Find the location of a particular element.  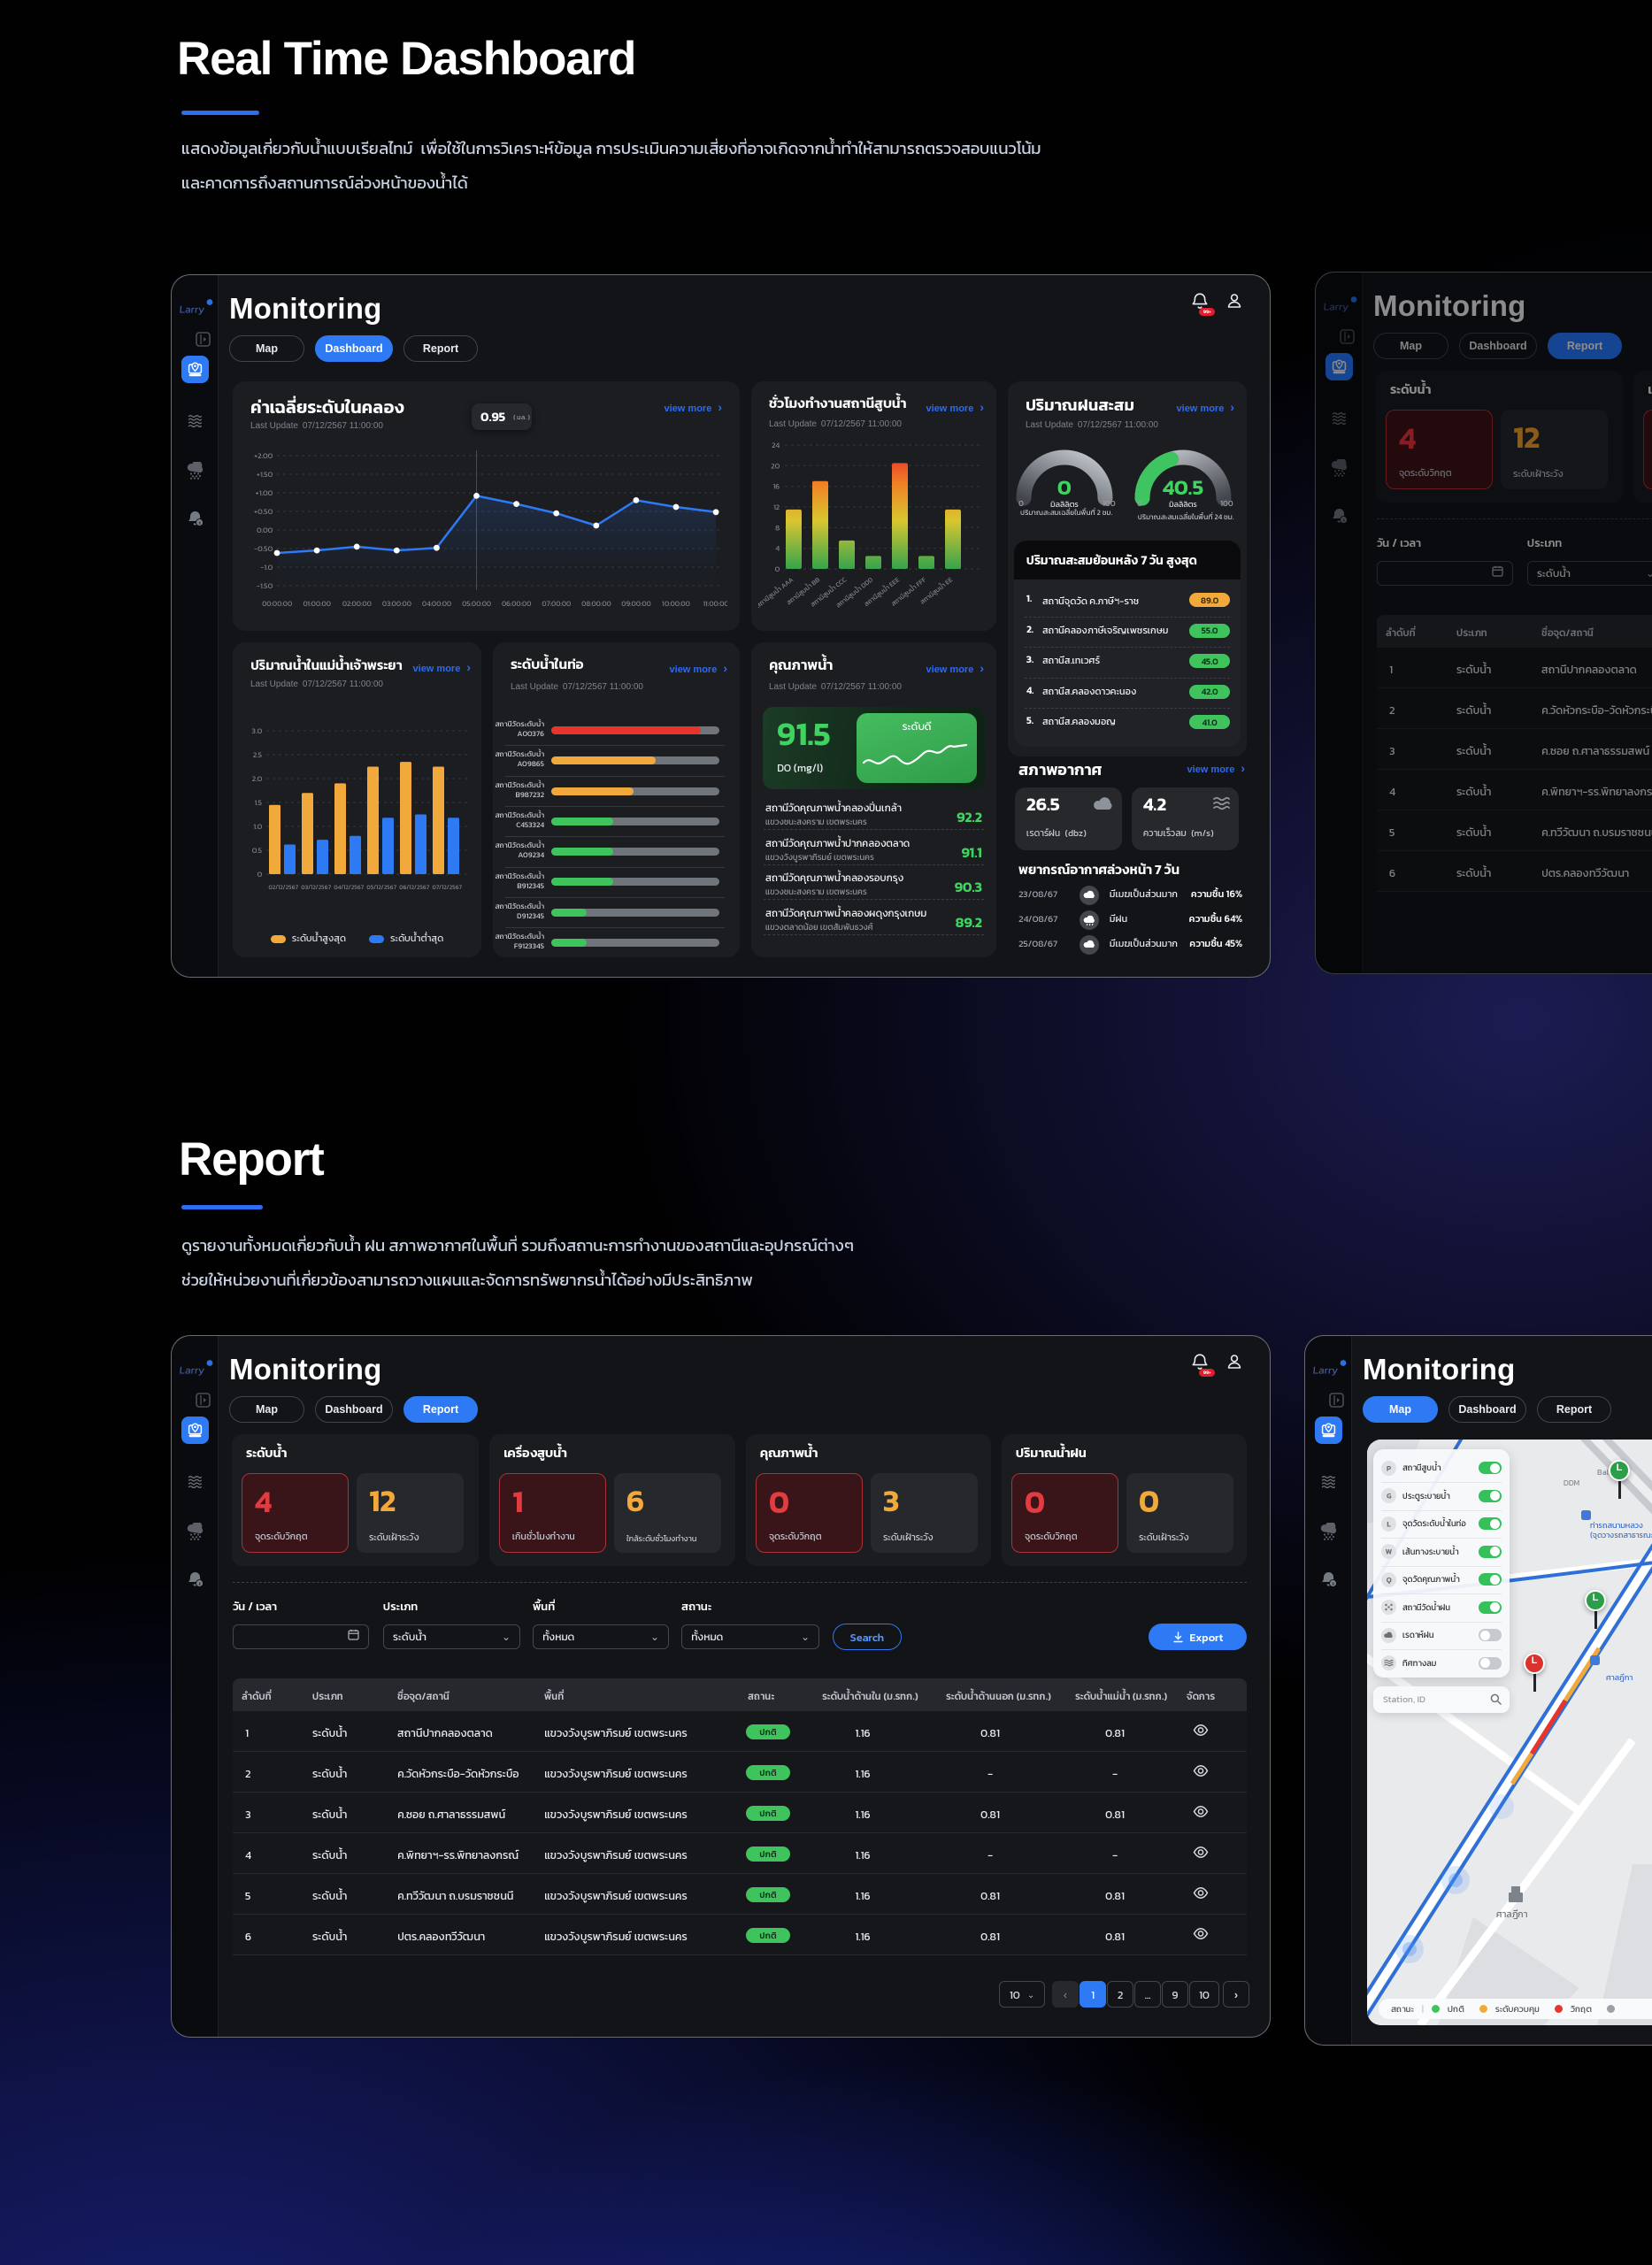

svg-text: -1.50 is located at coordinates (265, 586).